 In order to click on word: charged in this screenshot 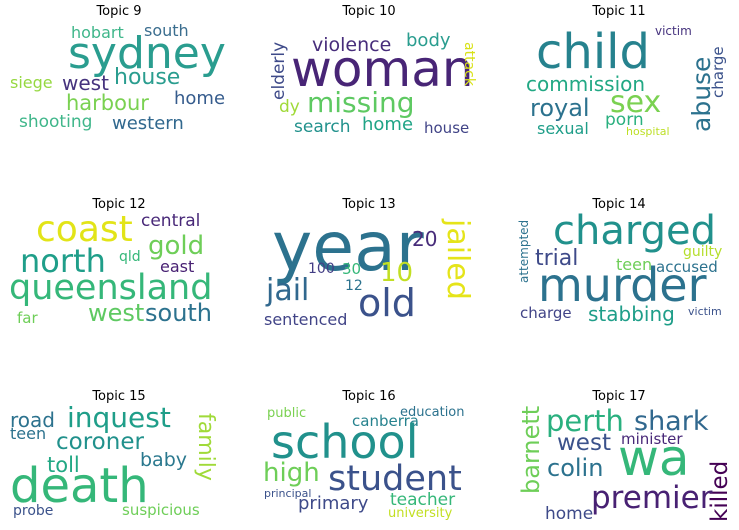, I will do `click(634, 231)`.